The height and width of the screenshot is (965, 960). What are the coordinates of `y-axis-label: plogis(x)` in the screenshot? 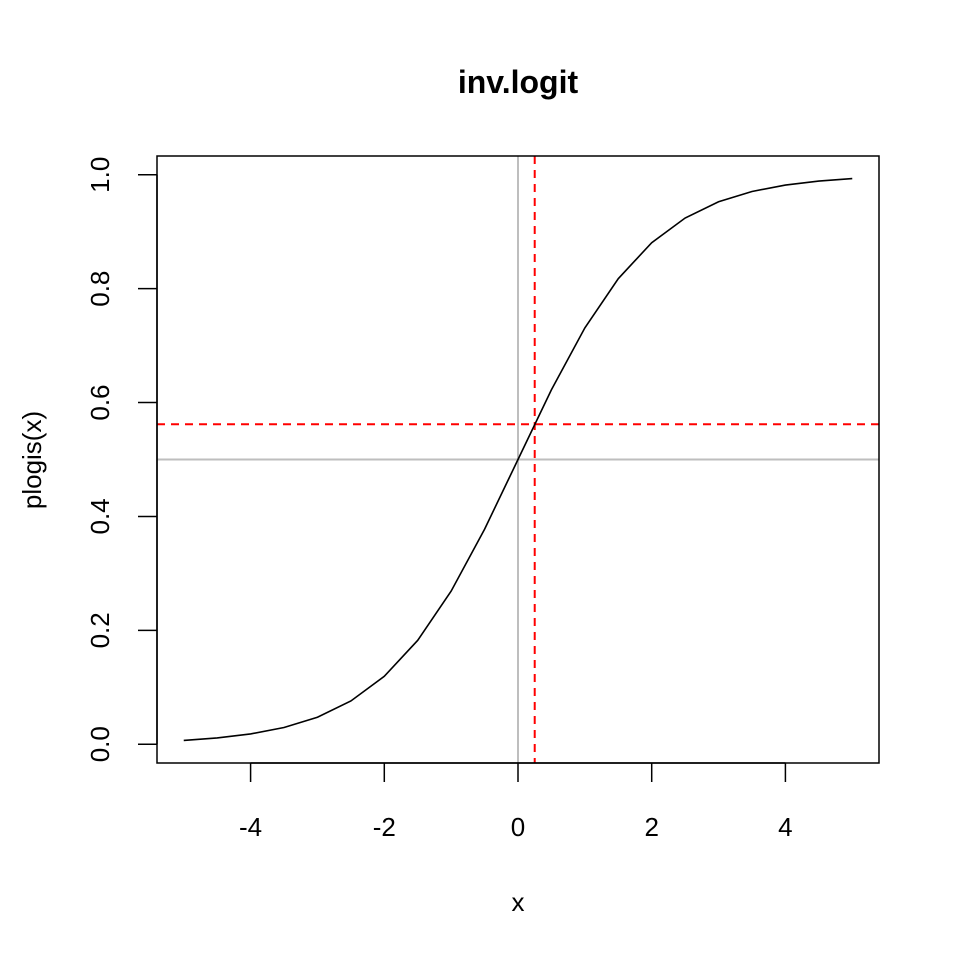 It's located at (32, 460).